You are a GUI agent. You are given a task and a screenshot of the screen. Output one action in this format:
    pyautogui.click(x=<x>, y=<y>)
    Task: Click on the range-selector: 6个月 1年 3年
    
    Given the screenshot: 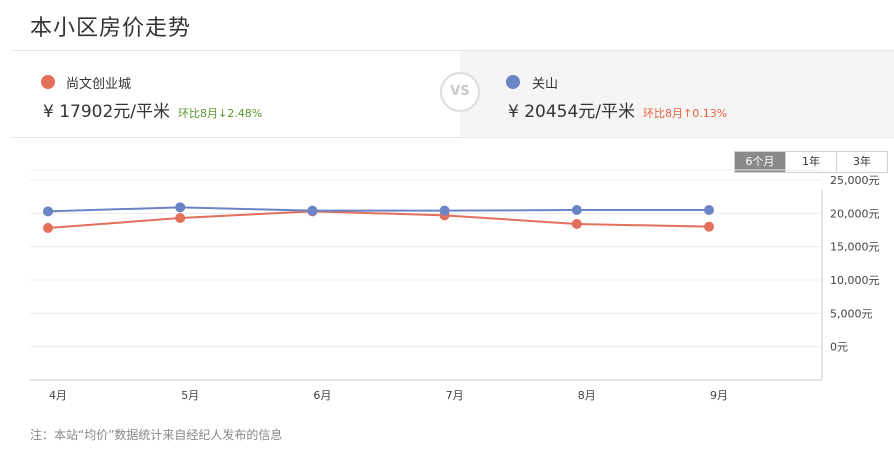 What is the action you would take?
    pyautogui.click(x=811, y=162)
    